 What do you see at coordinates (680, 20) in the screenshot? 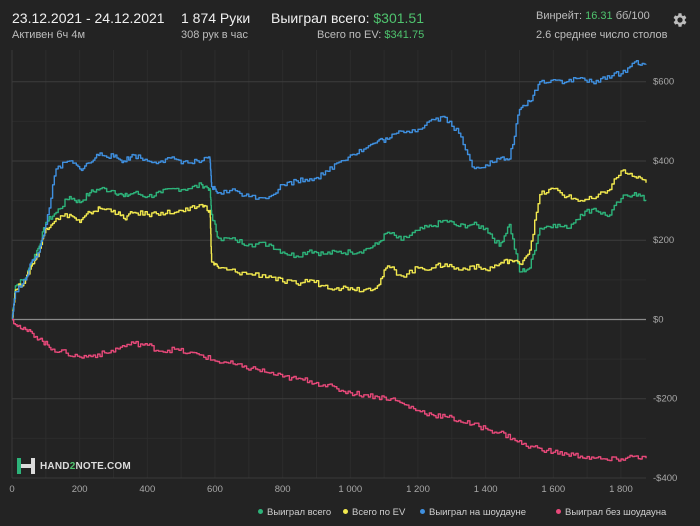
I see `gear-icon` at bounding box center [680, 20].